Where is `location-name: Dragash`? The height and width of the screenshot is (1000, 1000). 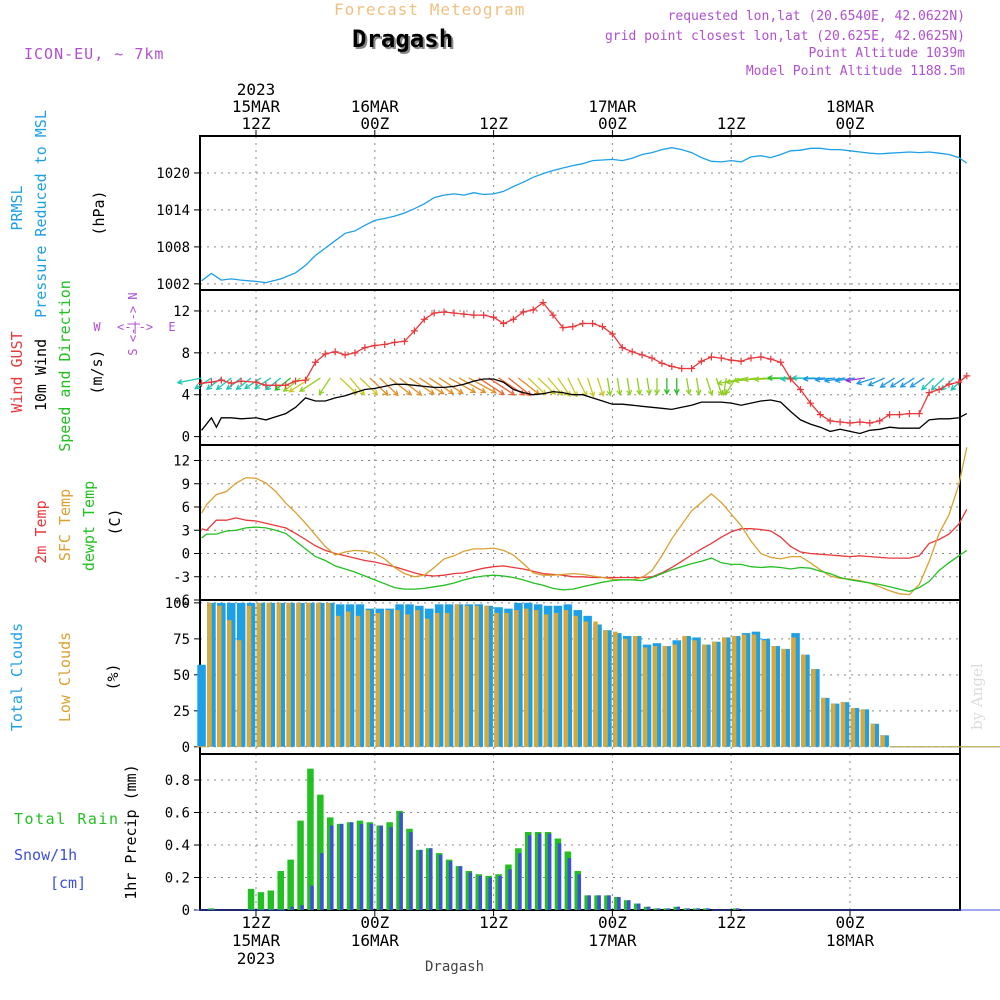
location-name: Dragash is located at coordinates (403, 39).